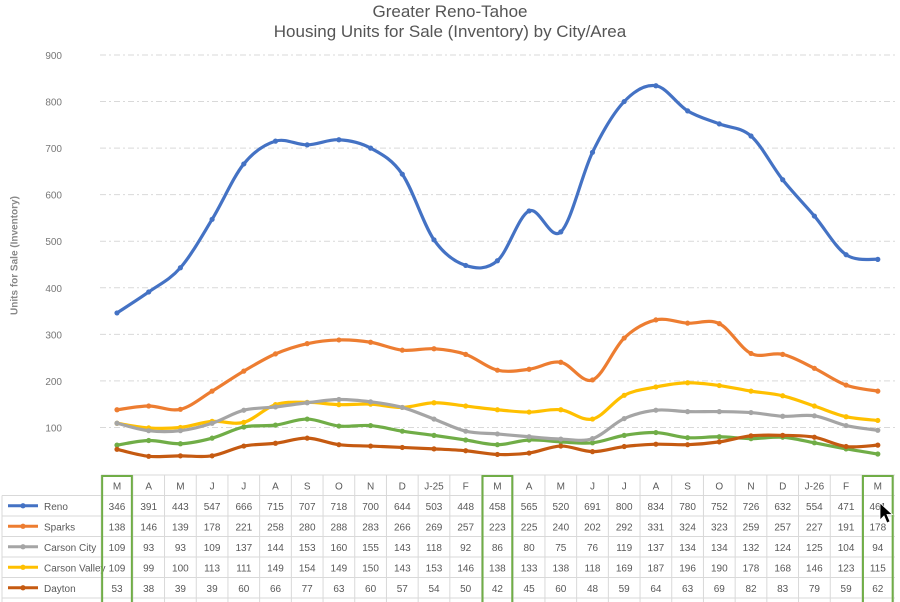 The height and width of the screenshot is (602, 900). Describe the element at coordinates (466, 589) in the screenshot. I see `table-value-cell: 50` at that location.